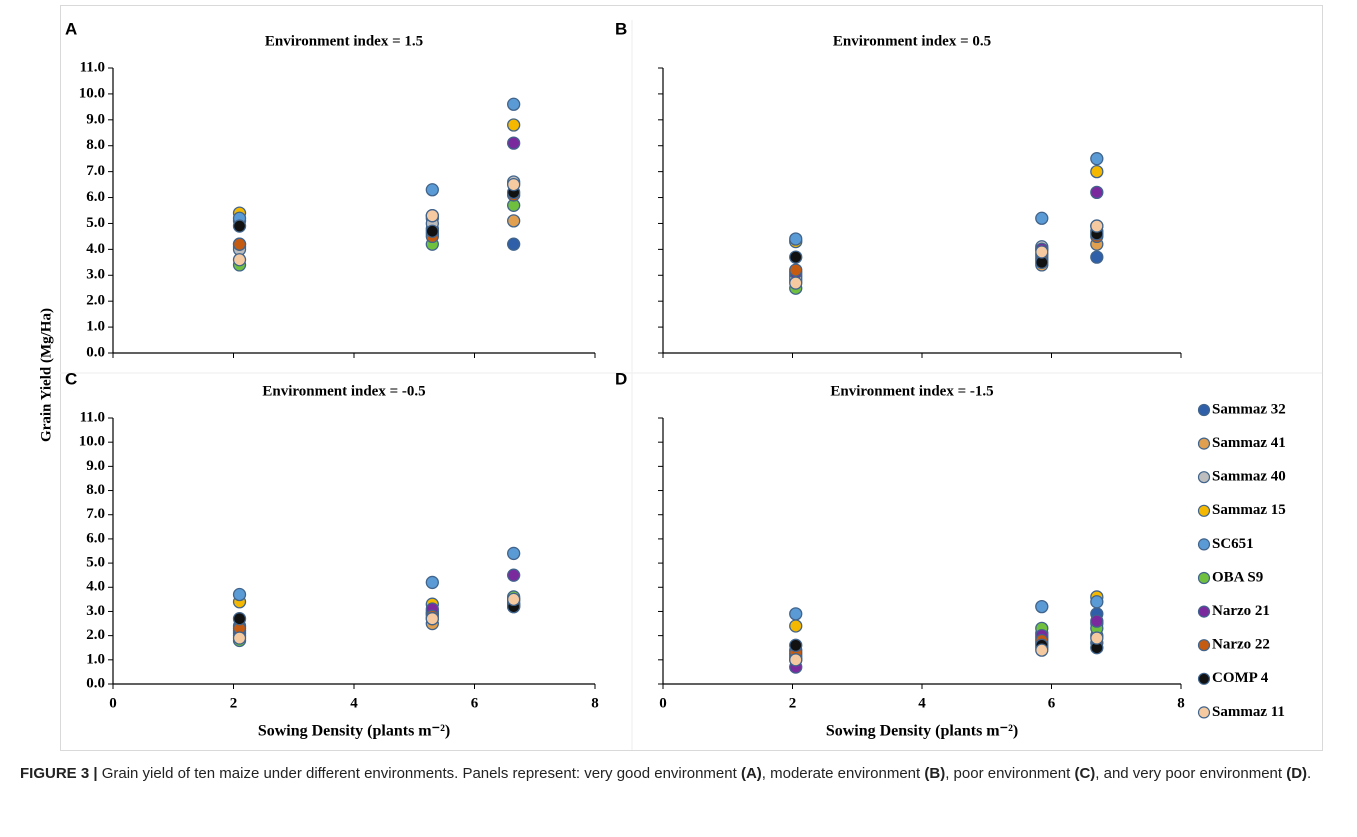 This screenshot has height=837, width=1357. What do you see at coordinates (46, 375) in the screenshot?
I see `y-axis-label: Grain Yield (Mg/Ha)` at bounding box center [46, 375].